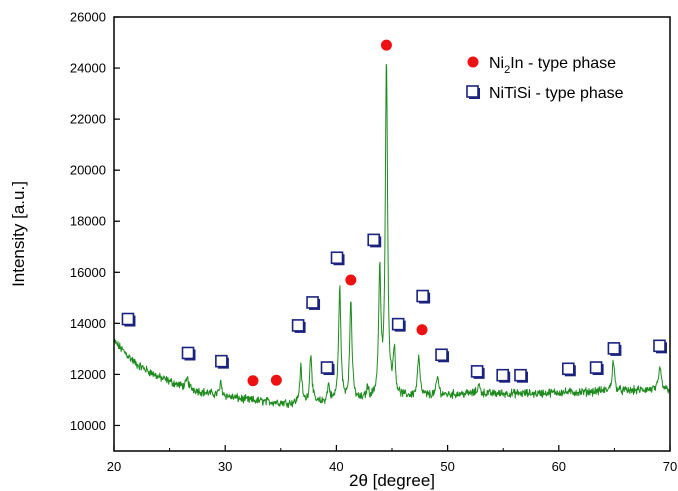 The image size is (678, 491). What do you see at coordinates (392, 480) in the screenshot?
I see `x-axis-label: 2θ [degree]` at bounding box center [392, 480].